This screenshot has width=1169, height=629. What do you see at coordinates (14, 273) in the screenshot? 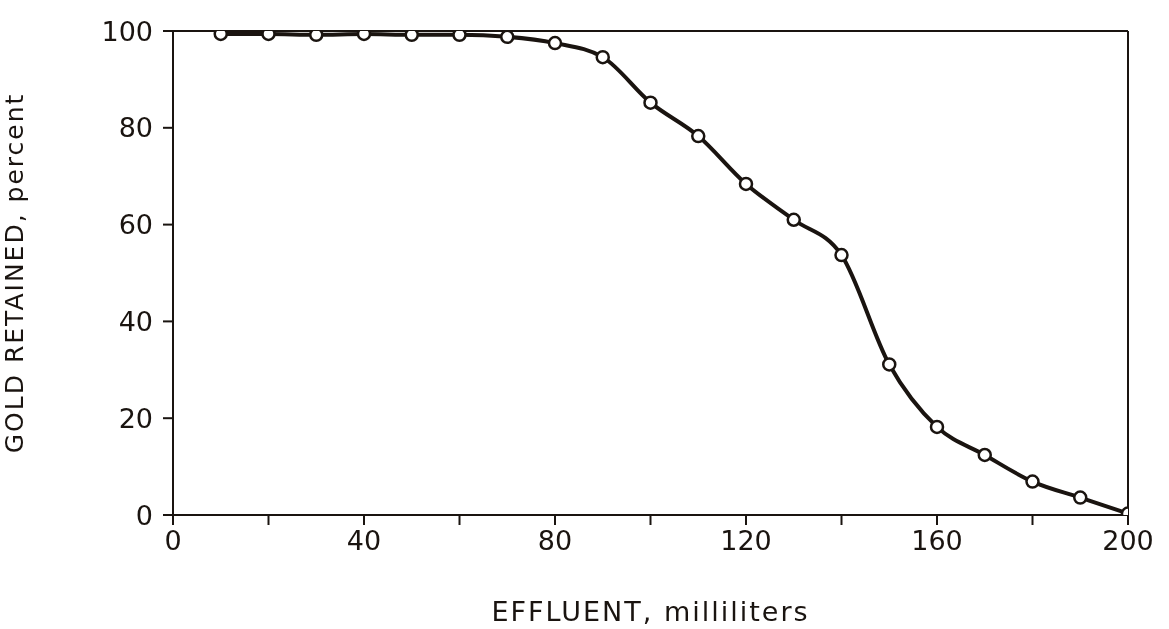
I see `y-axis-title: GOLD RETAINED, percent` at bounding box center [14, 273].